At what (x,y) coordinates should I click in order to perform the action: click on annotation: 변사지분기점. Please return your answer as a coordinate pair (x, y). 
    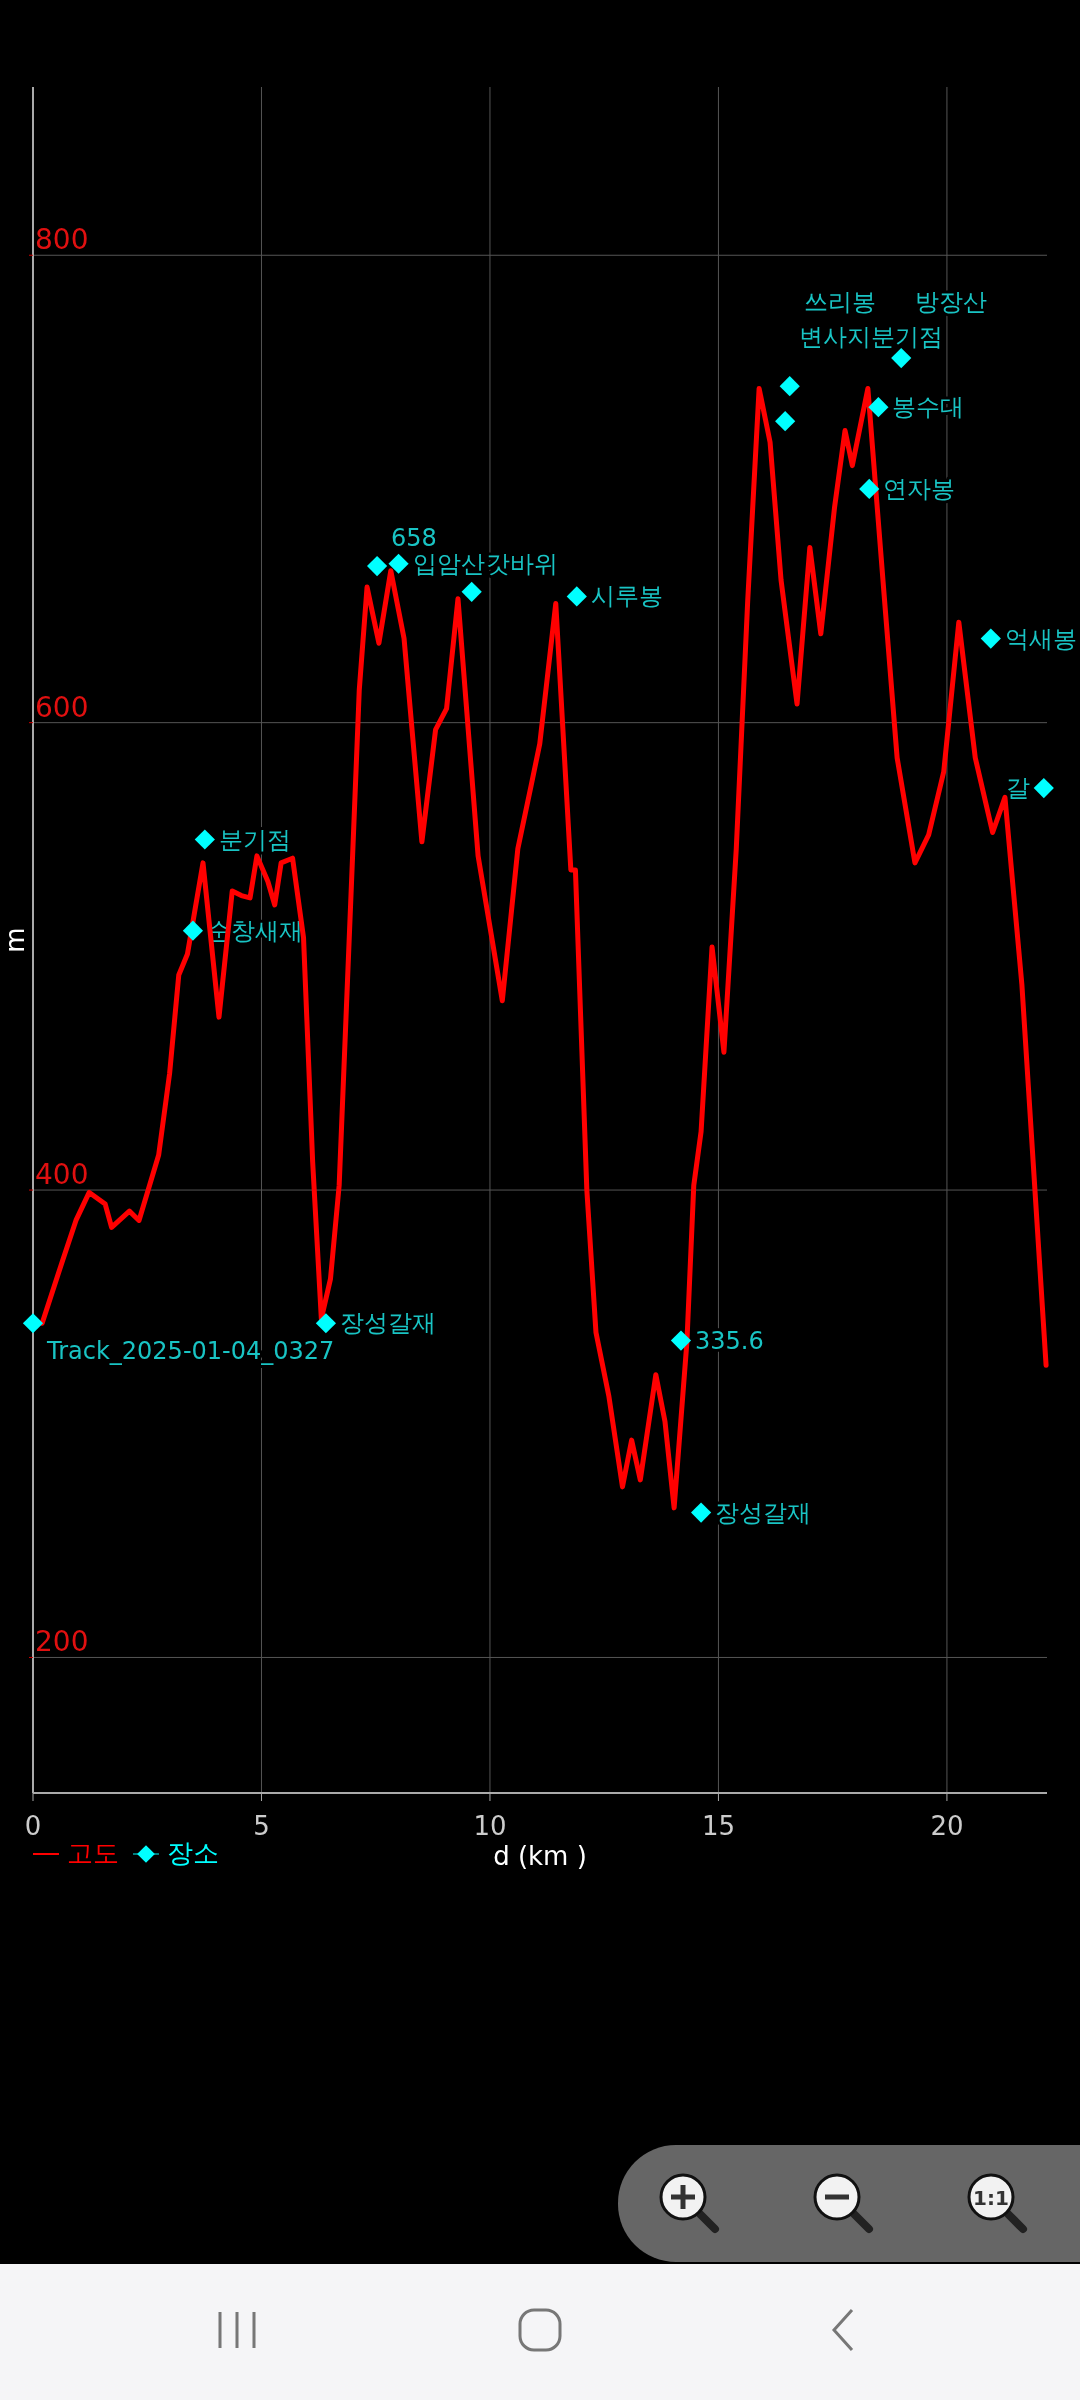
    Looking at the image, I should click on (871, 337).